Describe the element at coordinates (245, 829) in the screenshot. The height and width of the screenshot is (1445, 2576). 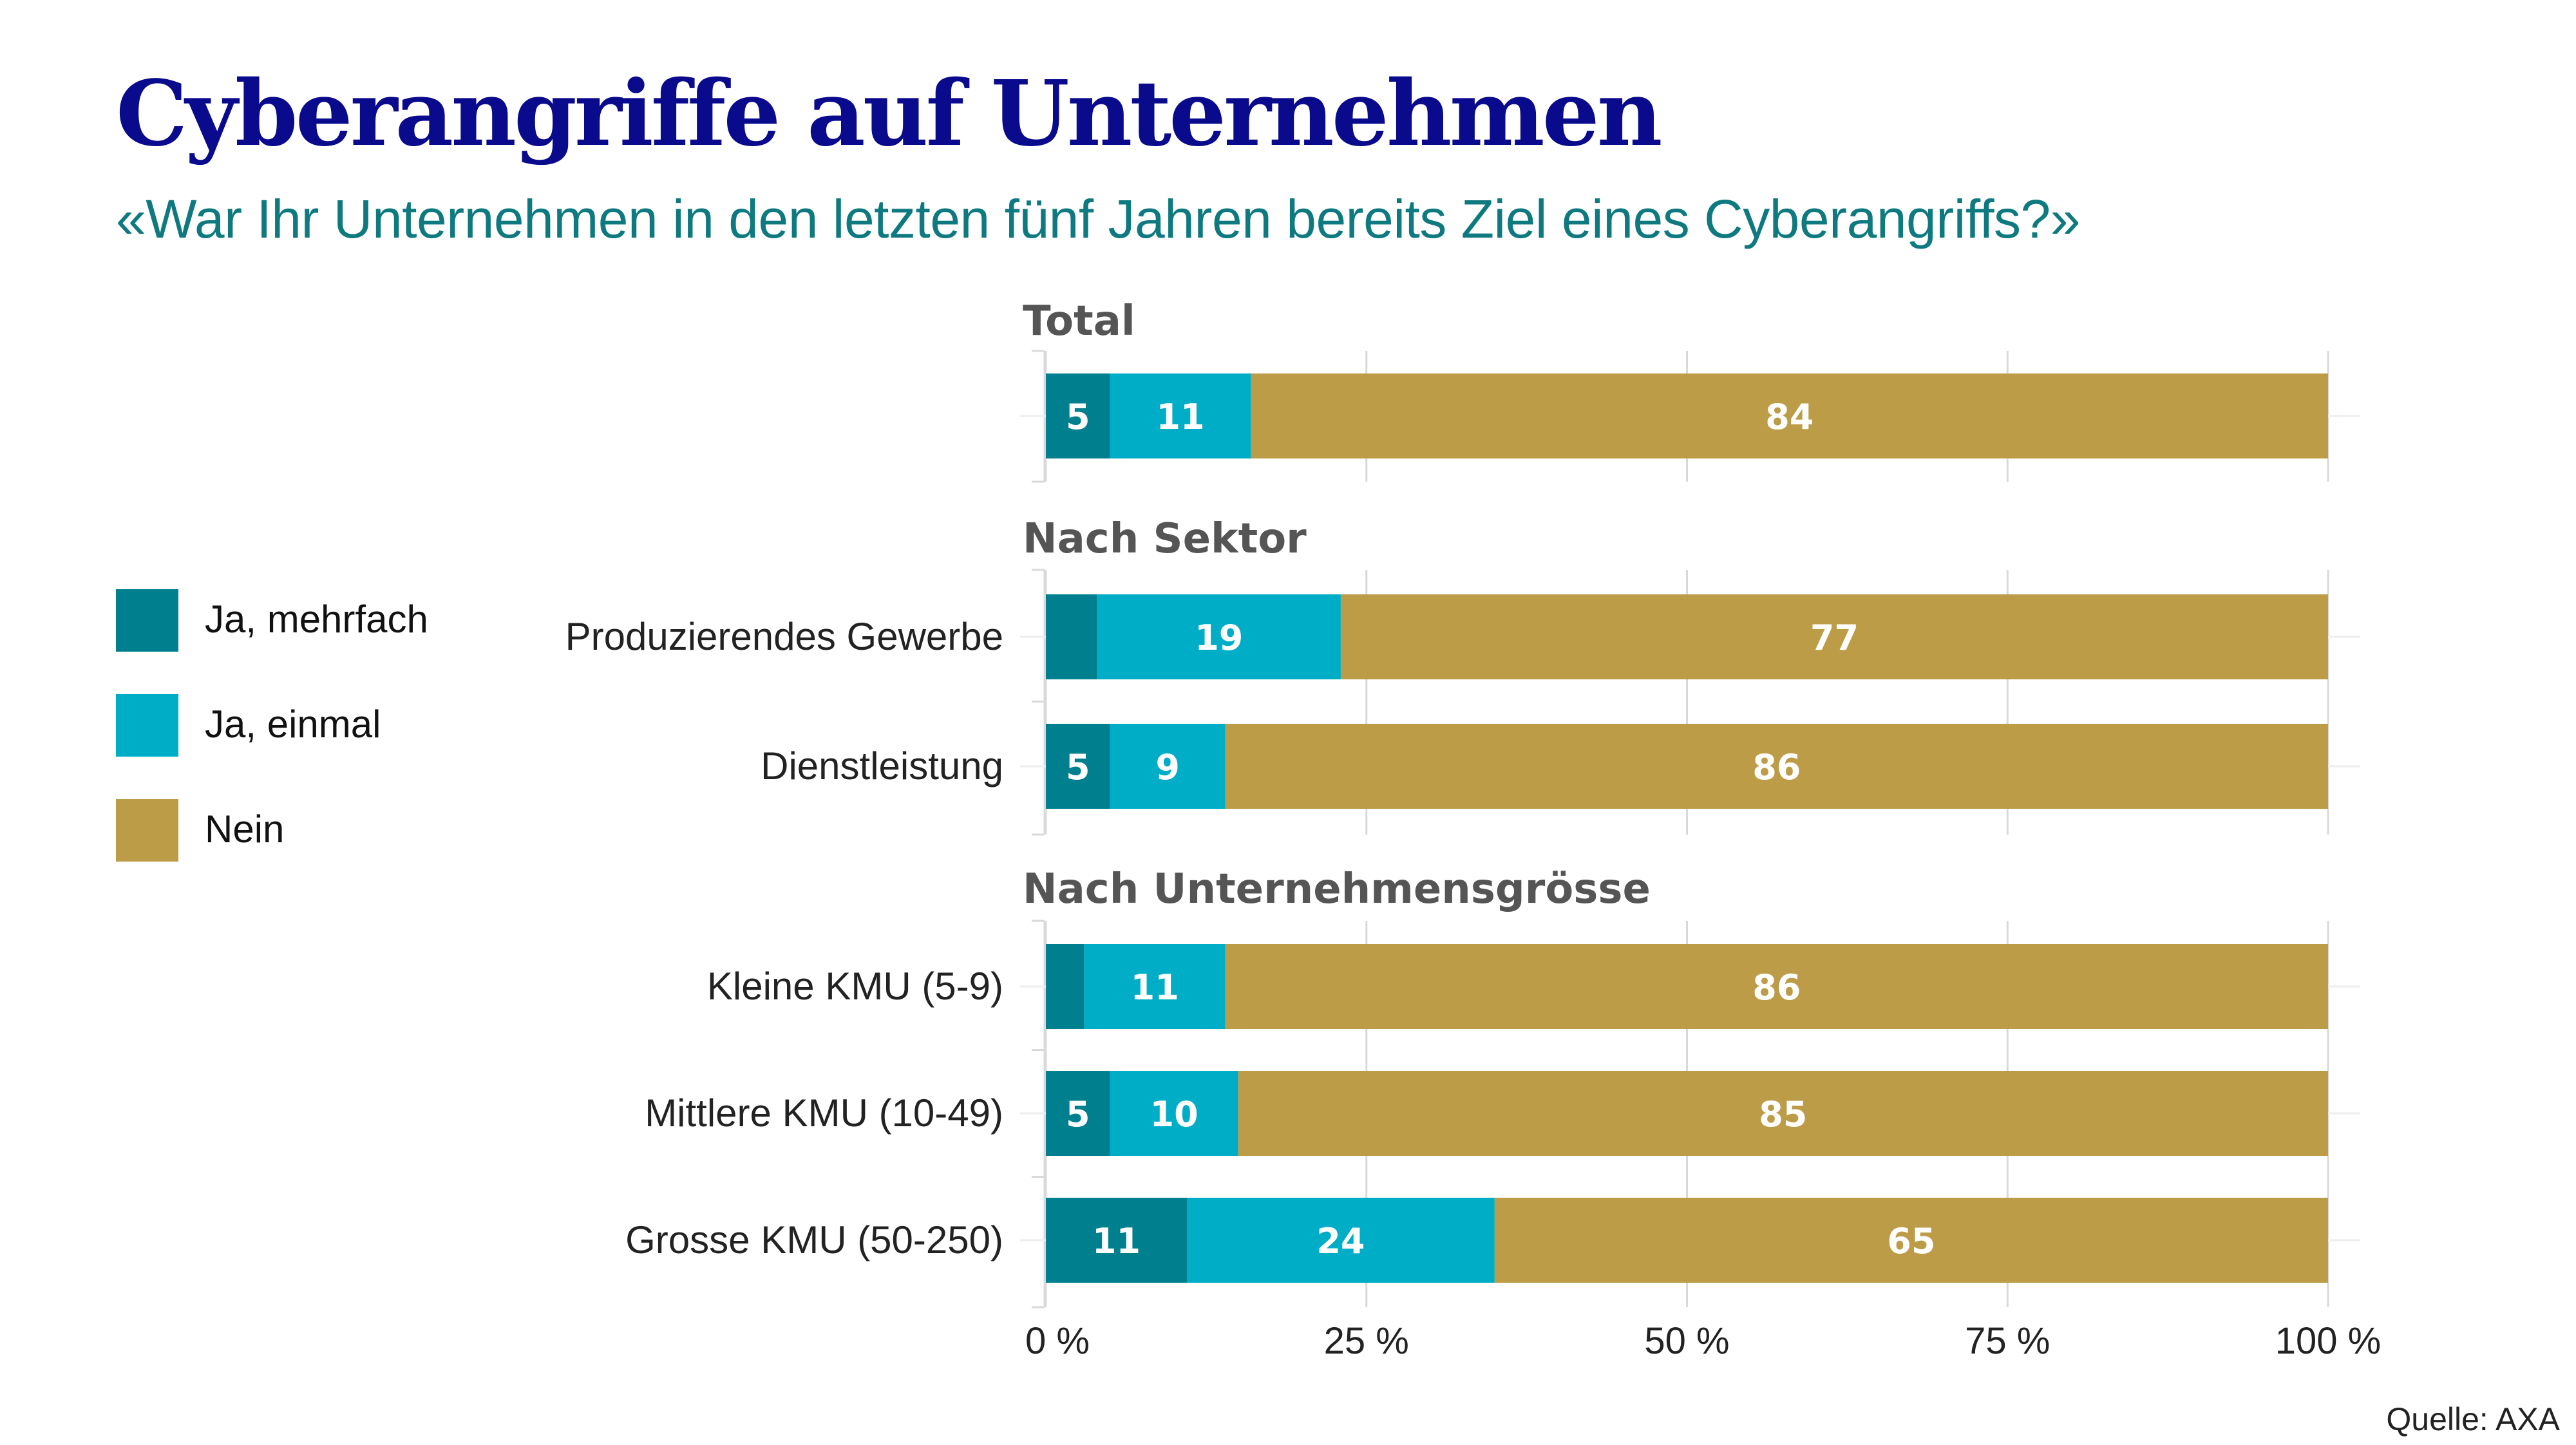
I see `legend-label: Nein` at that location.